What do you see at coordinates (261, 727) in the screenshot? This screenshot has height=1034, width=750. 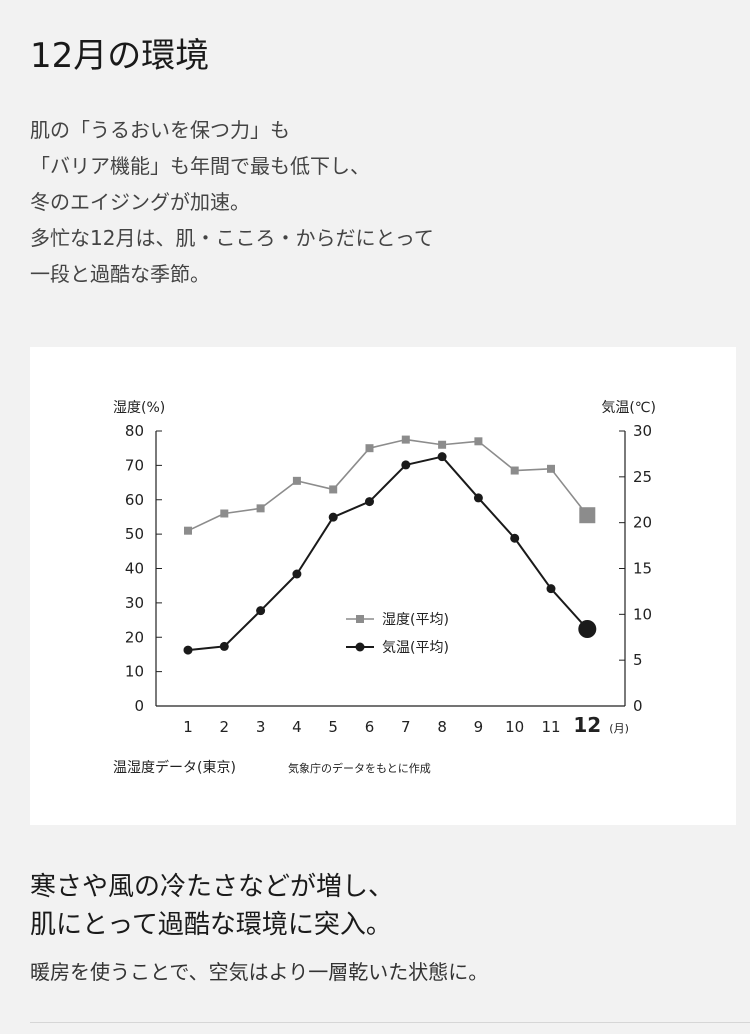 I see `x-tick-label: 3` at bounding box center [261, 727].